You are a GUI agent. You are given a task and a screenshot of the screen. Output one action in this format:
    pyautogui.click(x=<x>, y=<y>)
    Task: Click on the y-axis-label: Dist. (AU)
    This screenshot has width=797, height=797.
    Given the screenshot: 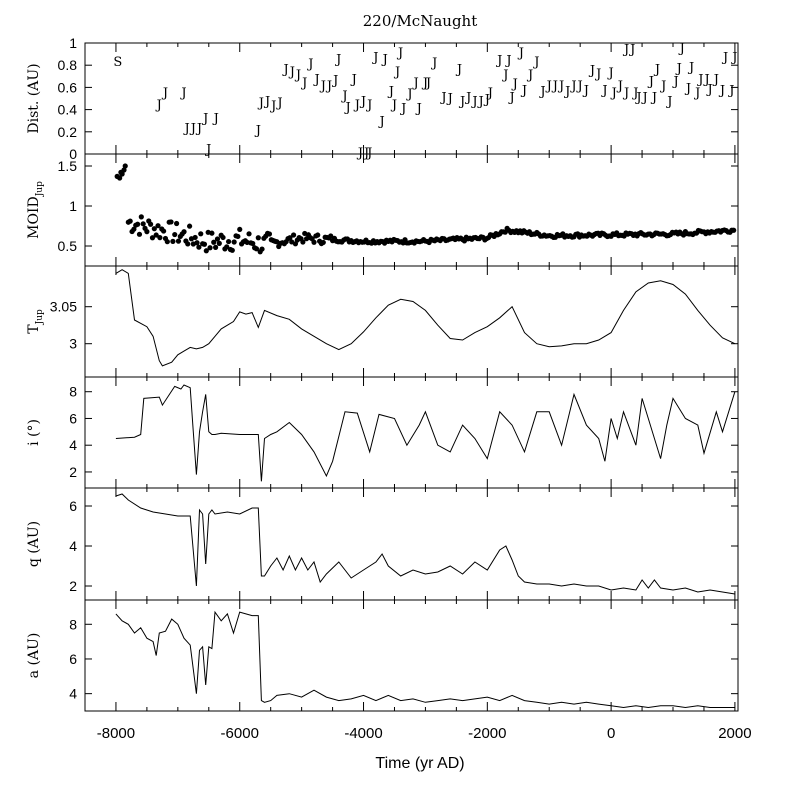 What is the action you would take?
    pyautogui.click(x=34, y=98)
    